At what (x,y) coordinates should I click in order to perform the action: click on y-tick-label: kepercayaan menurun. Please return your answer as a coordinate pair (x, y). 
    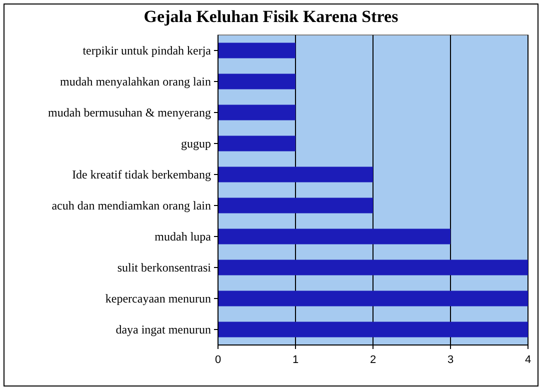
    Looking at the image, I should click on (158, 299).